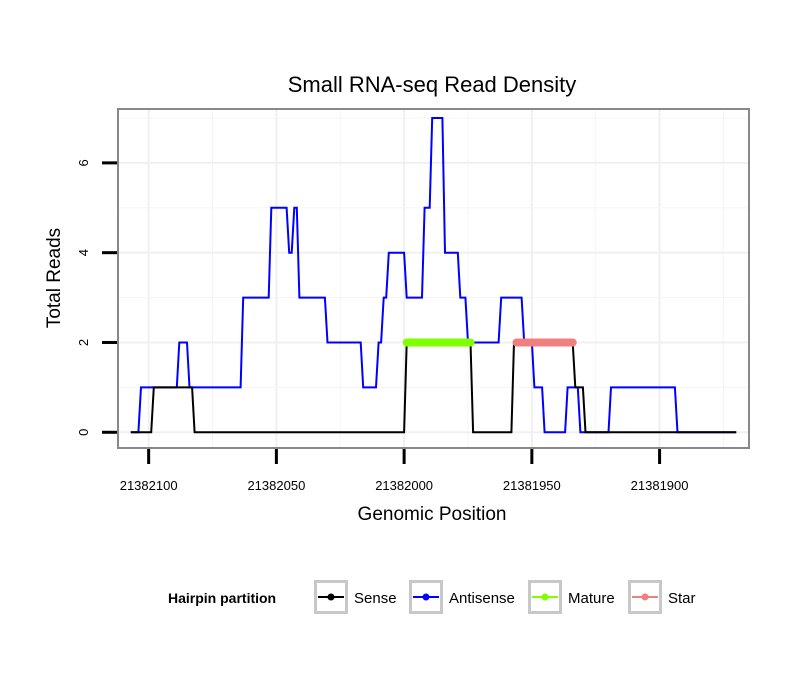 The height and width of the screenshot is (690, 810). I want to click on y-tick-label: 0, so click(83, 432).